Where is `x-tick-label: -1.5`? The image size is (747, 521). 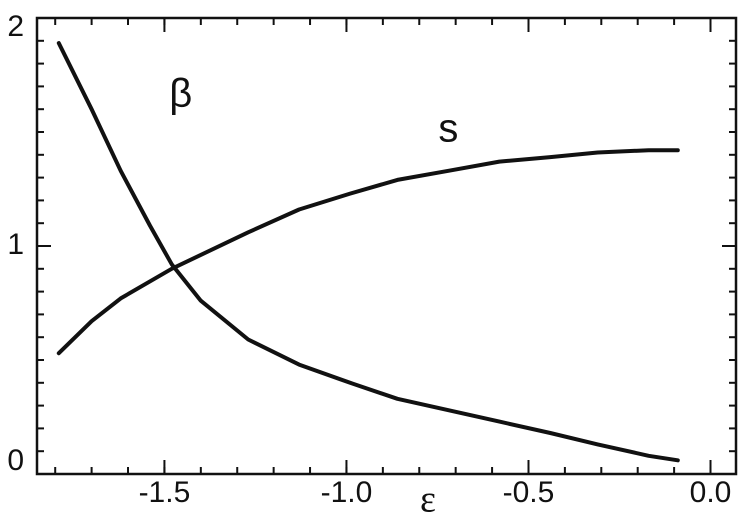 x-tick-label: -1.5 is located at coordinates (165, 492).